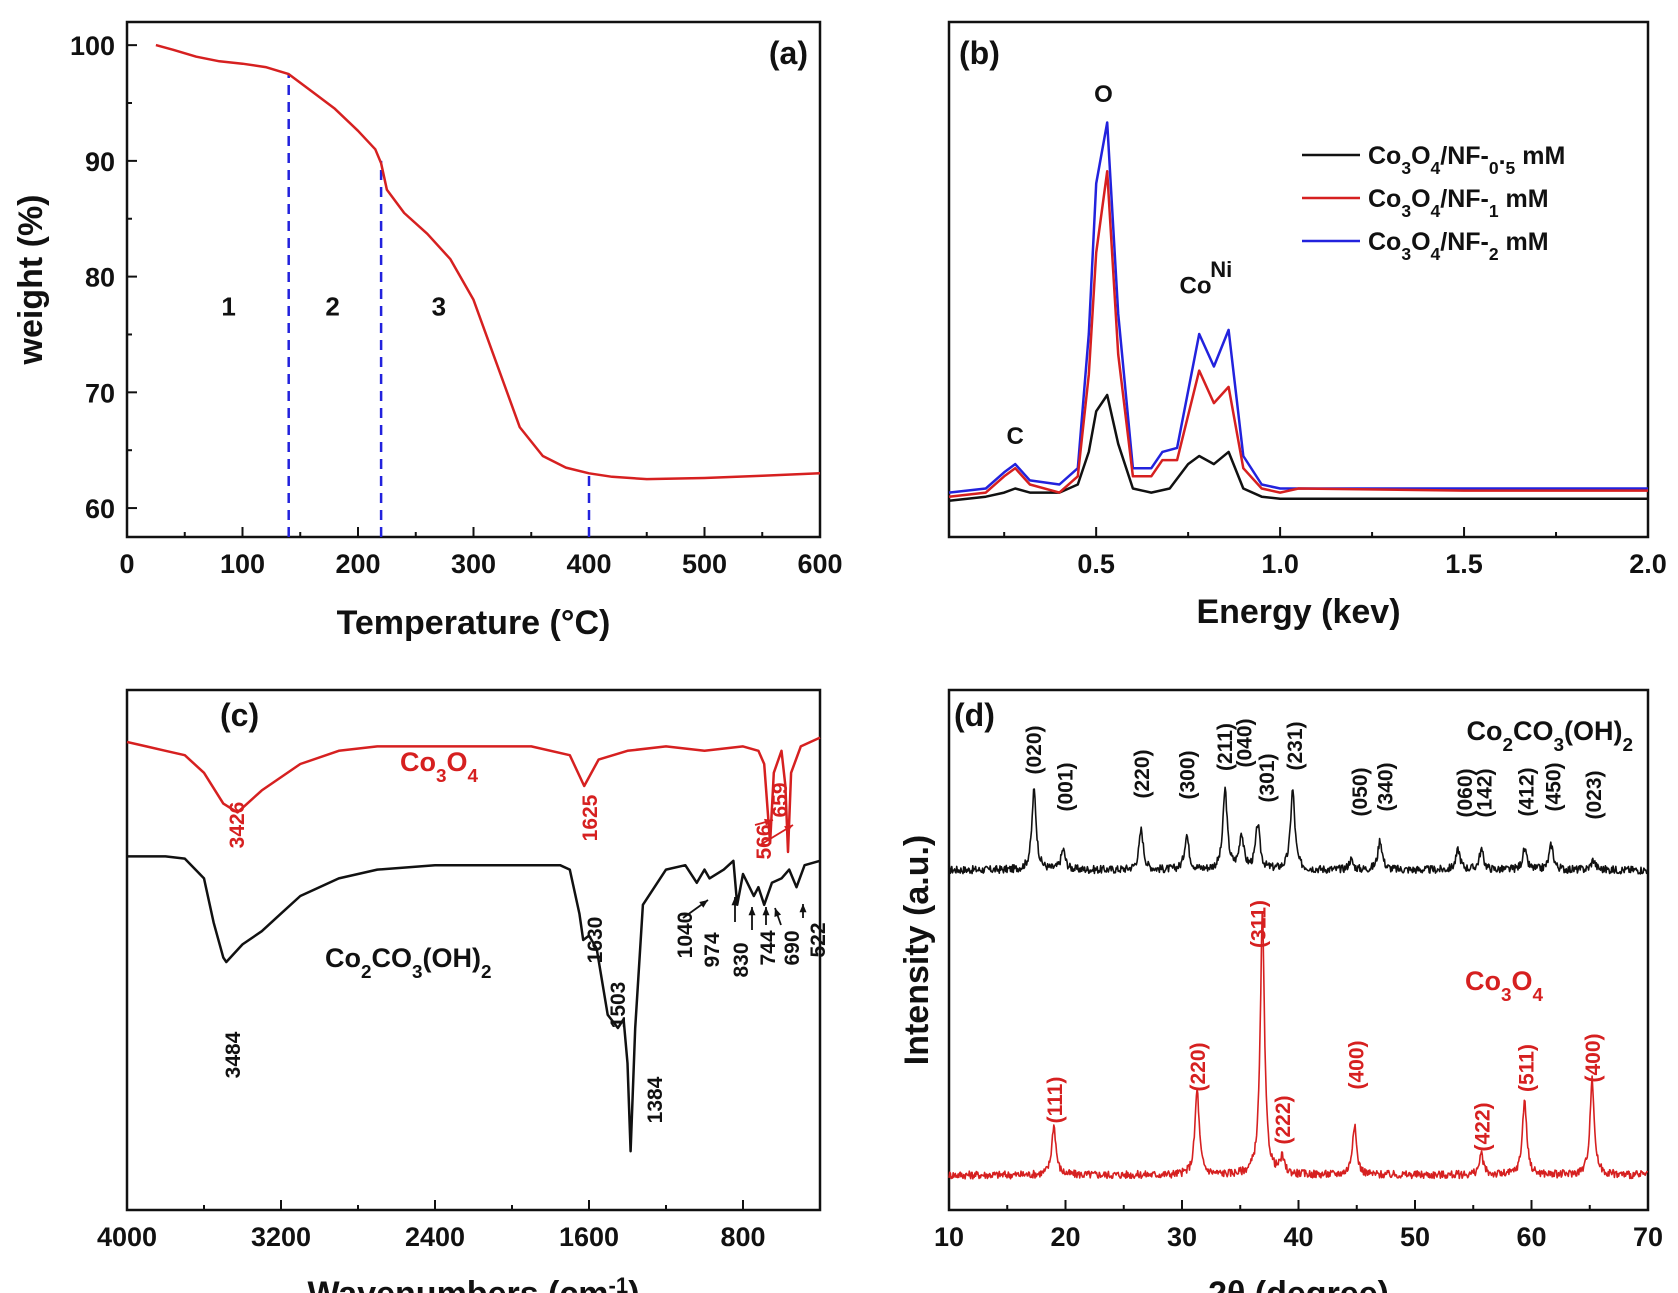  I want to click on panel-d-peak-label: (450), so click(1553, 786).